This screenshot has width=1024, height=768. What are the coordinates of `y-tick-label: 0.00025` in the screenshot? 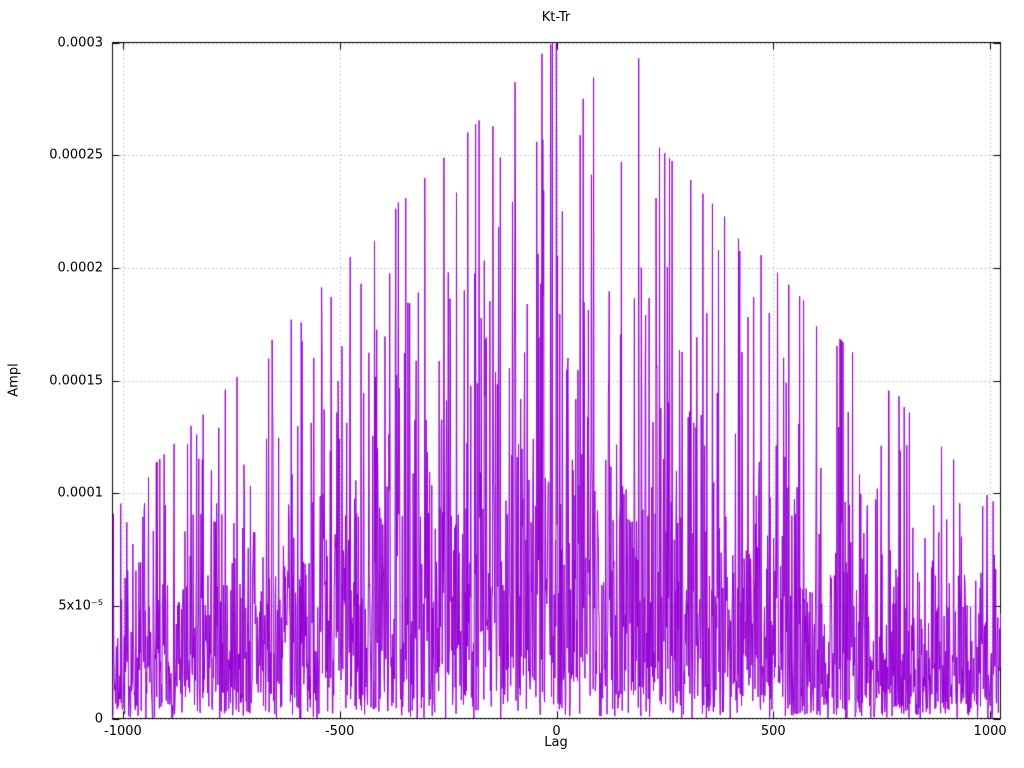 It's located at (76, 155).